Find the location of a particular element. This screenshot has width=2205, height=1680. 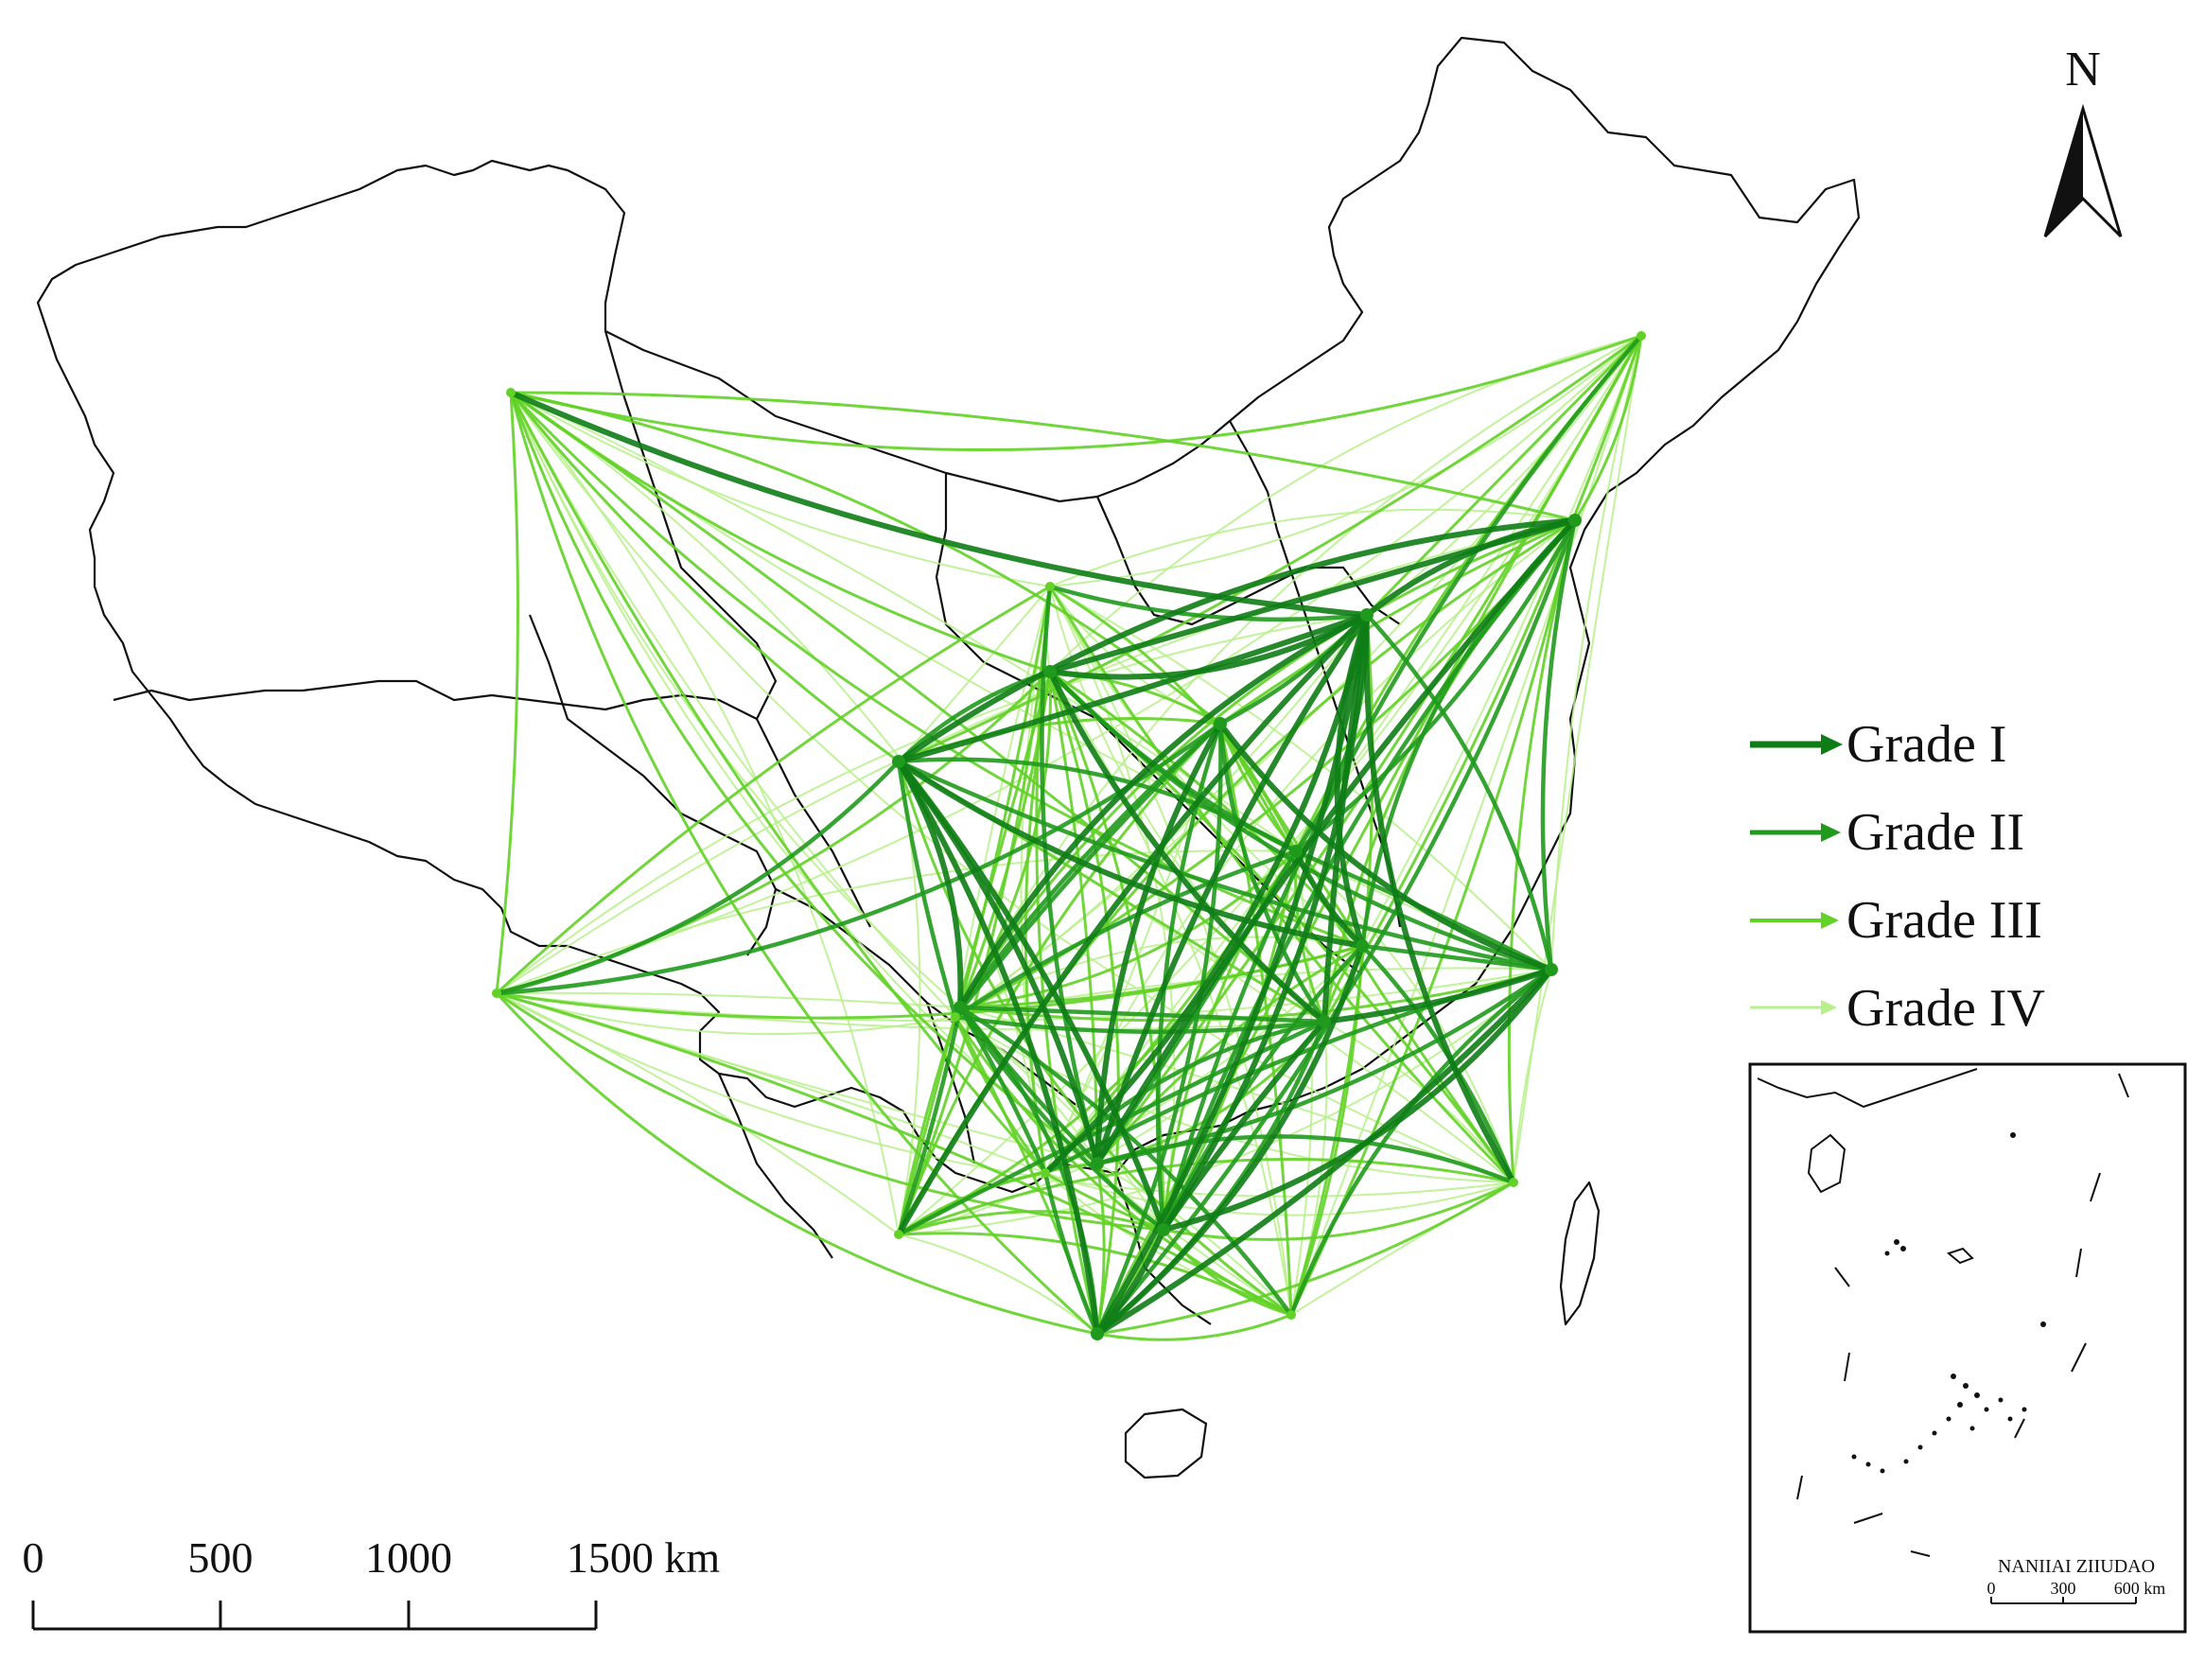

scale-tick-500: 500 is located at coordinates (221, 1557).